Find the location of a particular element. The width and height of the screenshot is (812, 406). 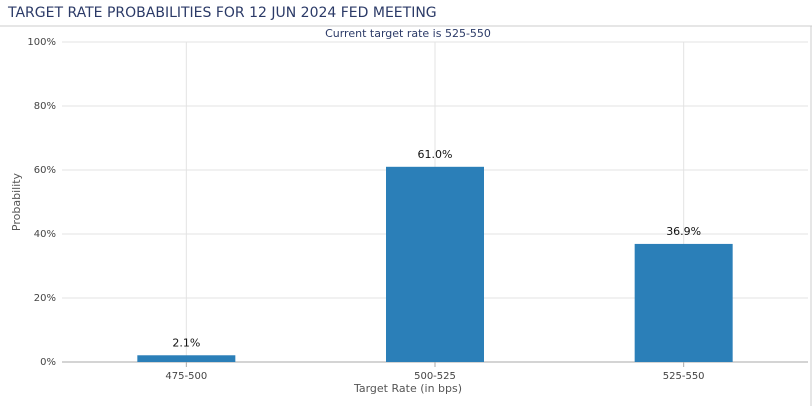

x-tick-label: 525-550 is located at coordinates (684, 376).